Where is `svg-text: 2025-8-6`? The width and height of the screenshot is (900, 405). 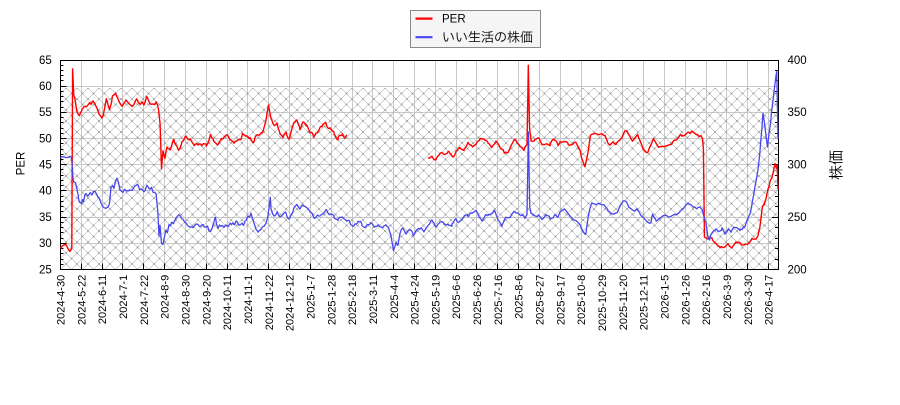
svg-text: 2025-8-6 is located at coordinates (520, 297).